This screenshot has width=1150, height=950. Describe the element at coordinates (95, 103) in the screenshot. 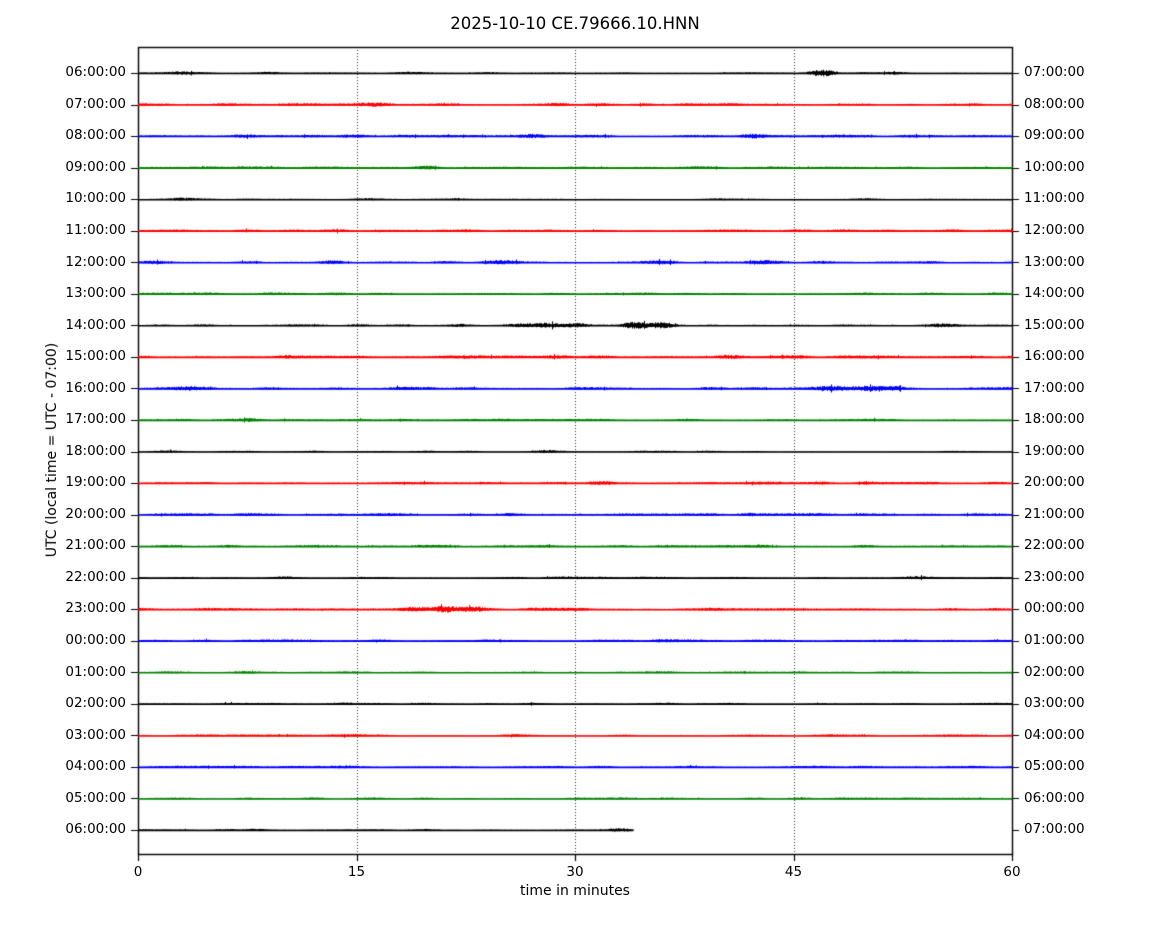

I see `utc-tick-label: 07:00:00` at that location.